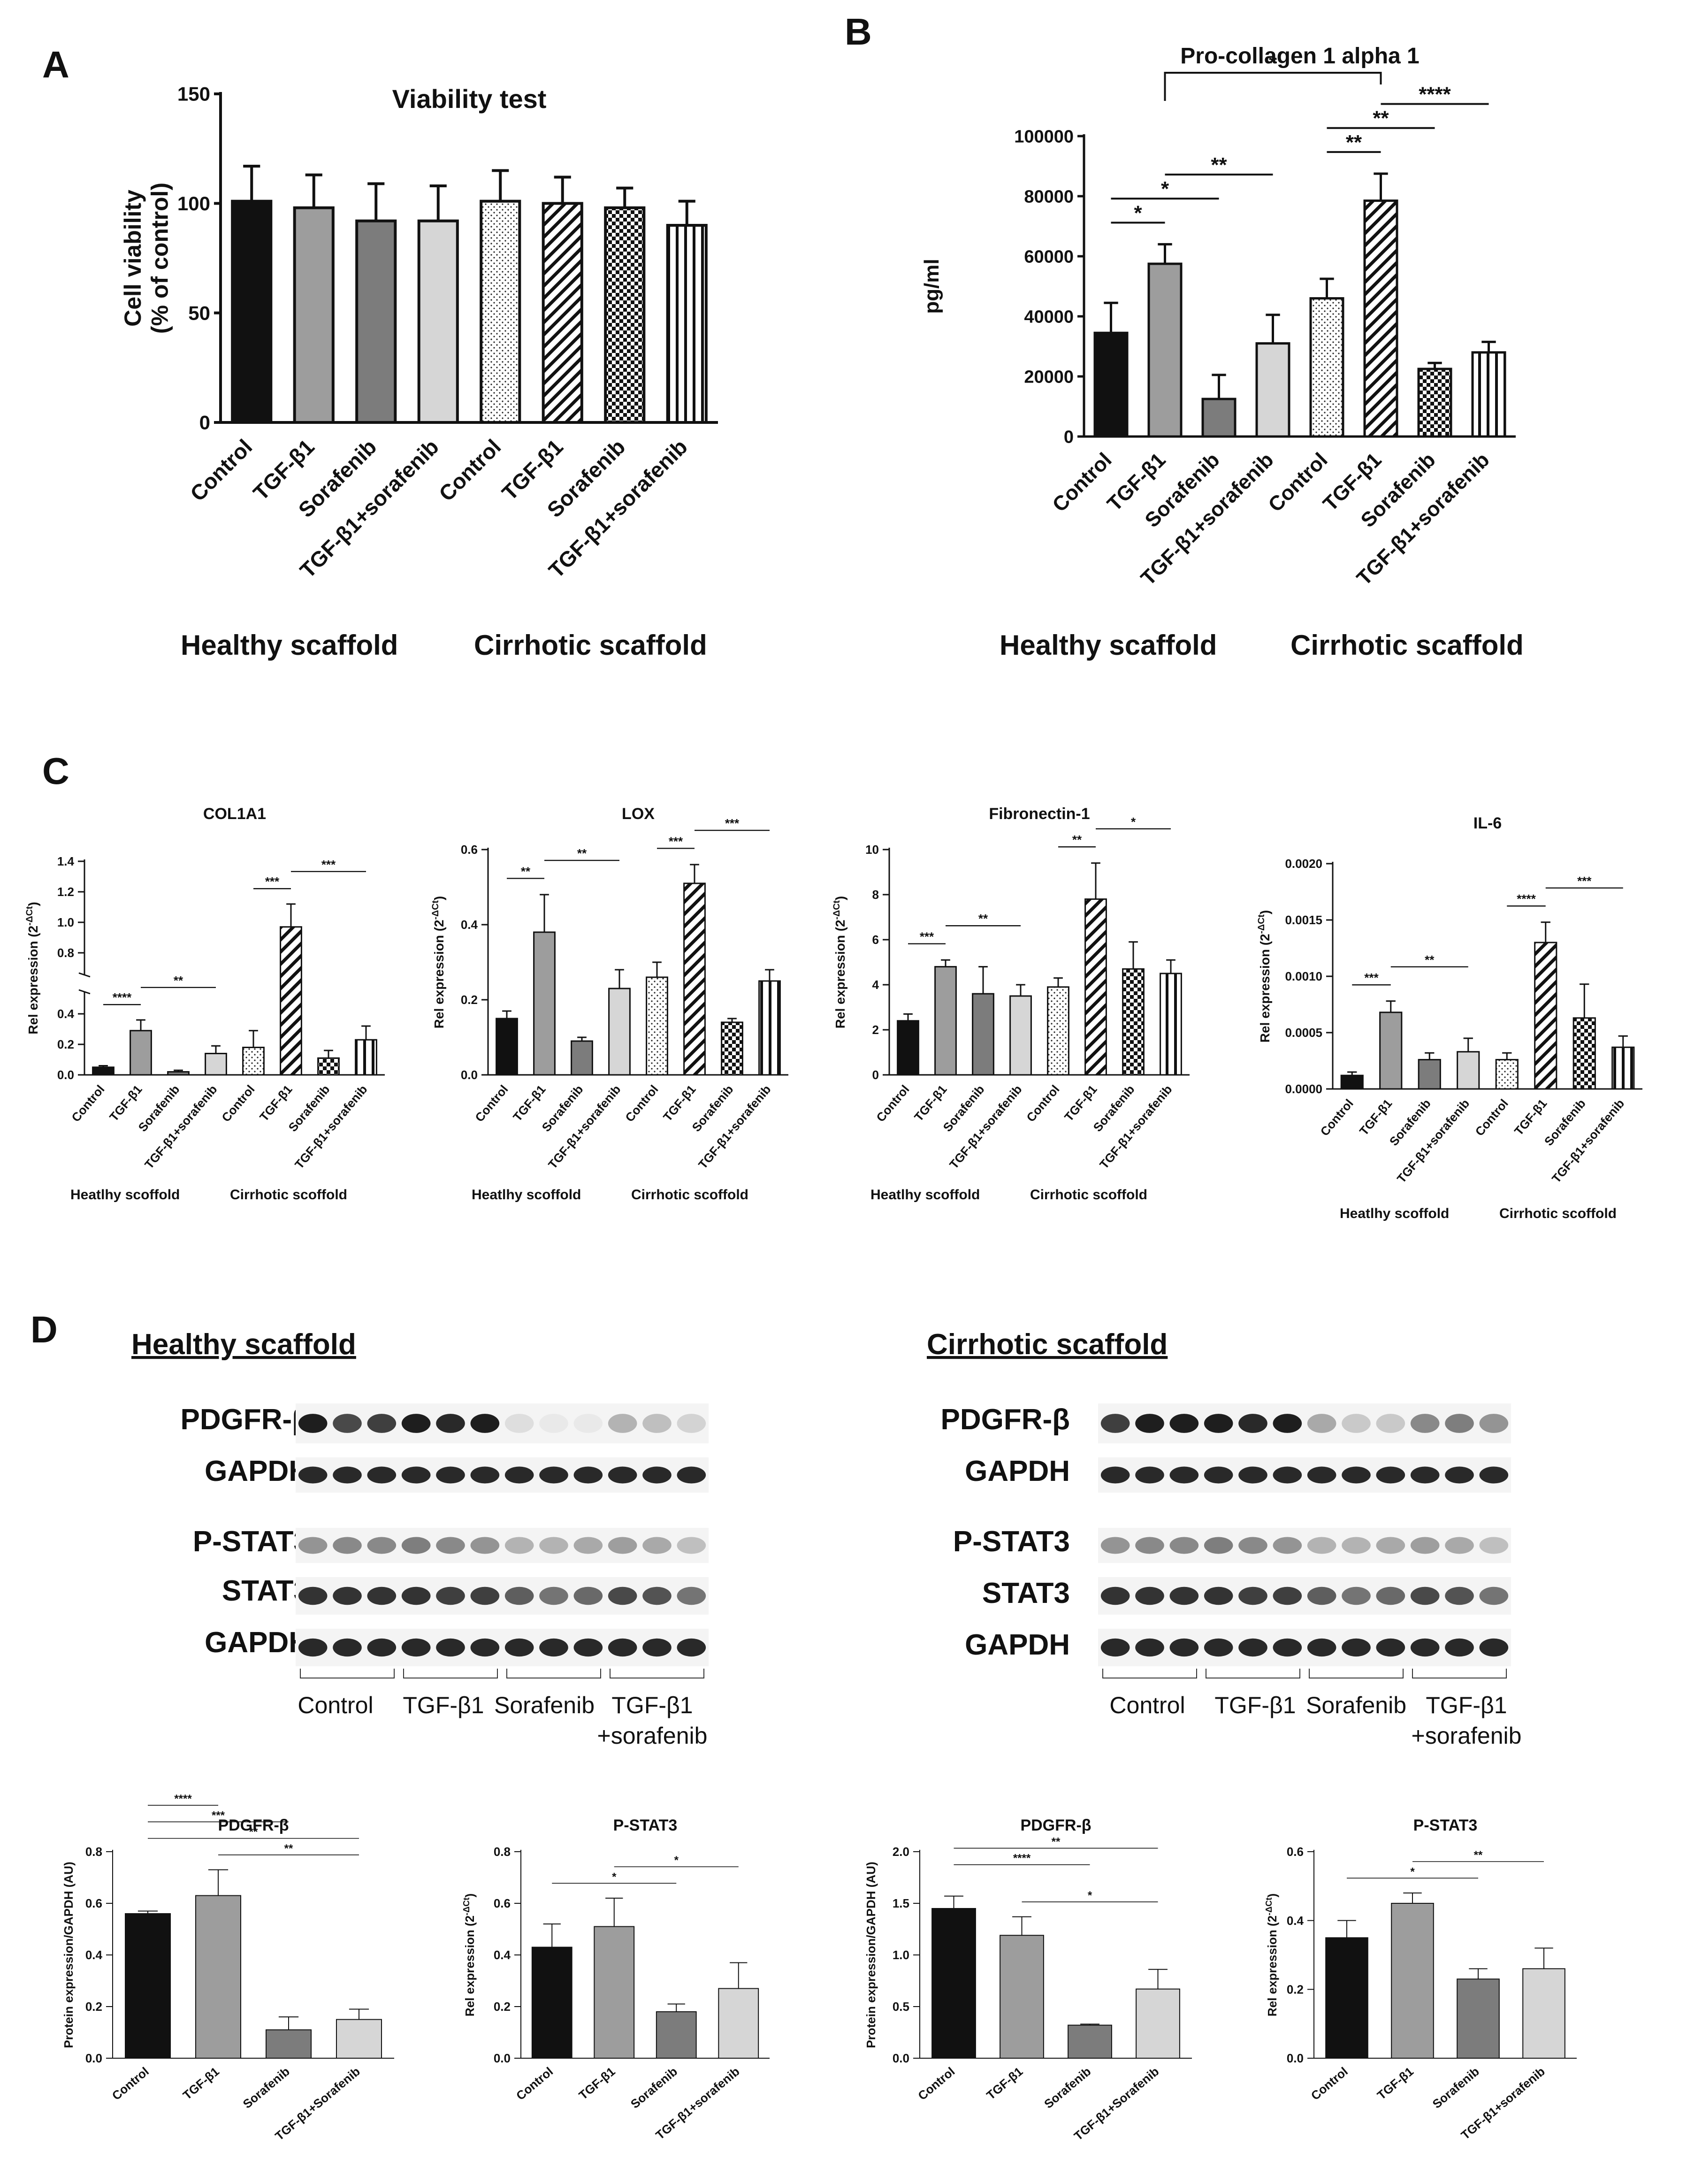  What do you see at coordinates (875, 940) in the screenshot?
I see `y-tick-label: 6` at bounding box center [875, 940].